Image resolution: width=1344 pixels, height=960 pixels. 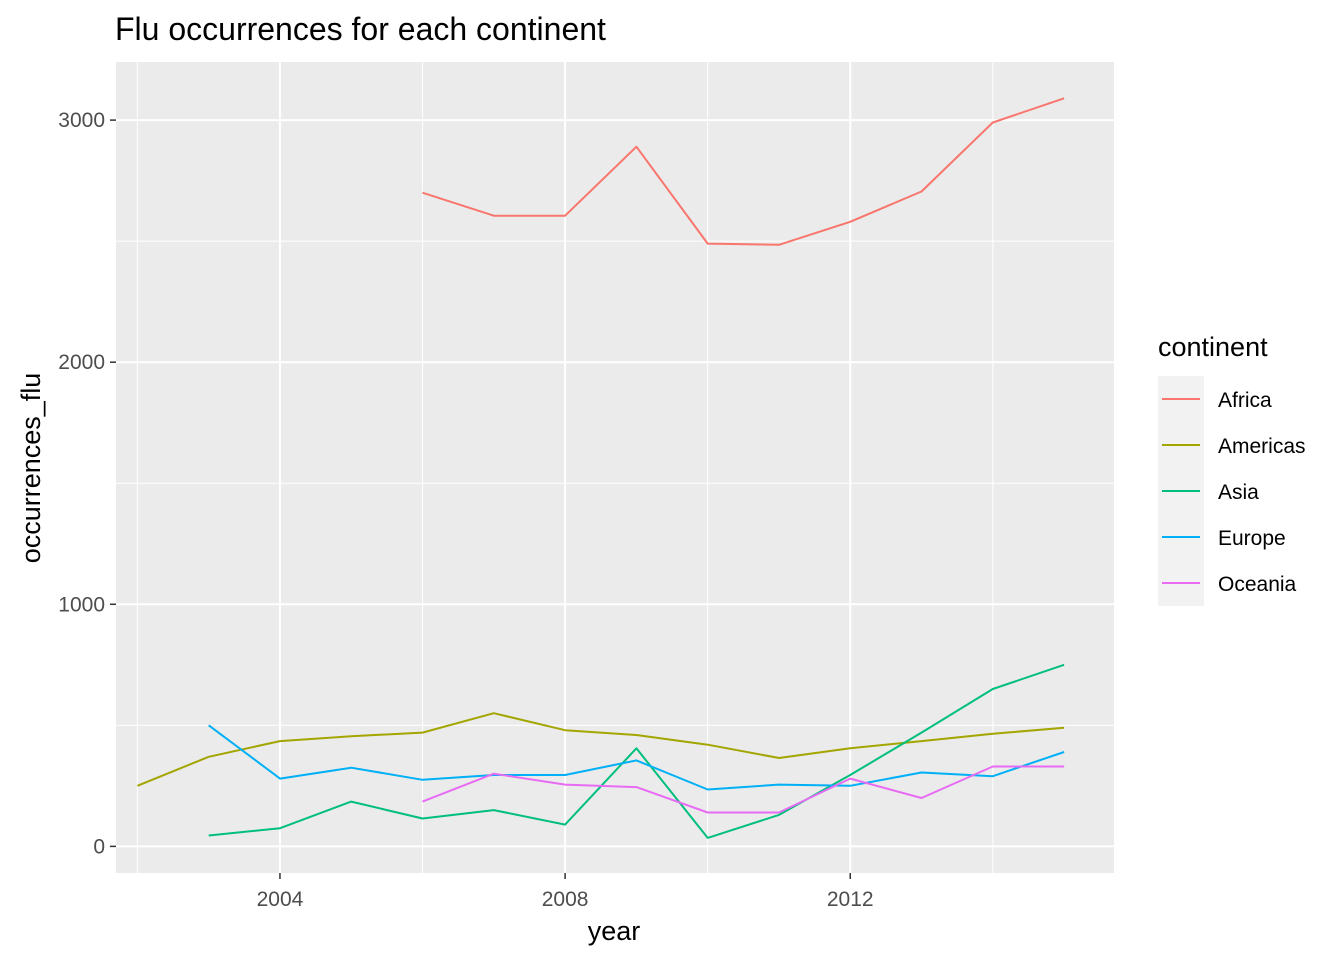 What do you see at coordinates (81, 362) in the screenshot?
I see `y-tick-label: 2000` at bounding box center [81, 362].